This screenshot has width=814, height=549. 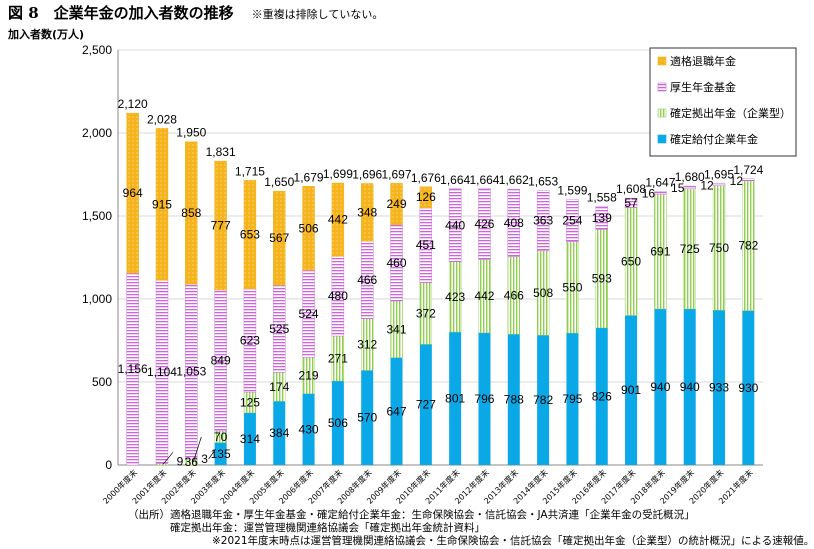 I want to click on data-label: 480, so click(x=338, y=296).